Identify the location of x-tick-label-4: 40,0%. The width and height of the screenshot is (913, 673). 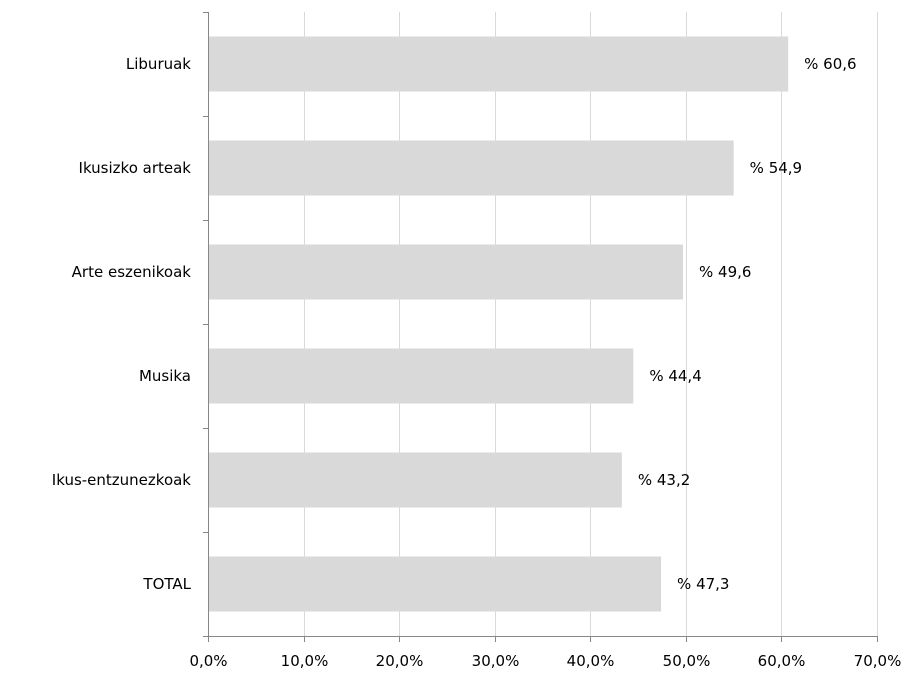
(591, 661).